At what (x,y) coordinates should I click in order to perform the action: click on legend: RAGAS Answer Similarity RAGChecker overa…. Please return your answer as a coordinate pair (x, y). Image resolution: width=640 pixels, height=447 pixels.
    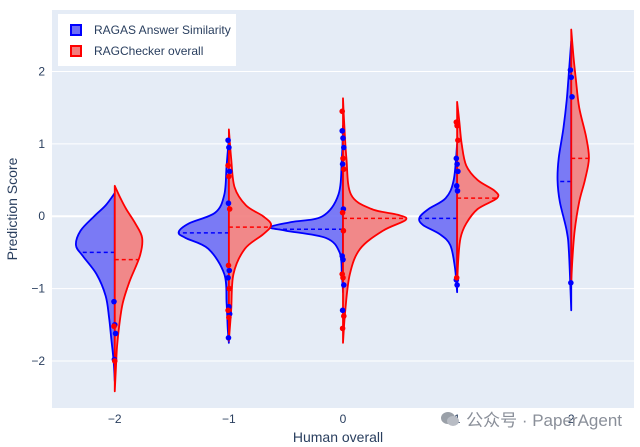
    Looking at the image, I should click on (147, 40).